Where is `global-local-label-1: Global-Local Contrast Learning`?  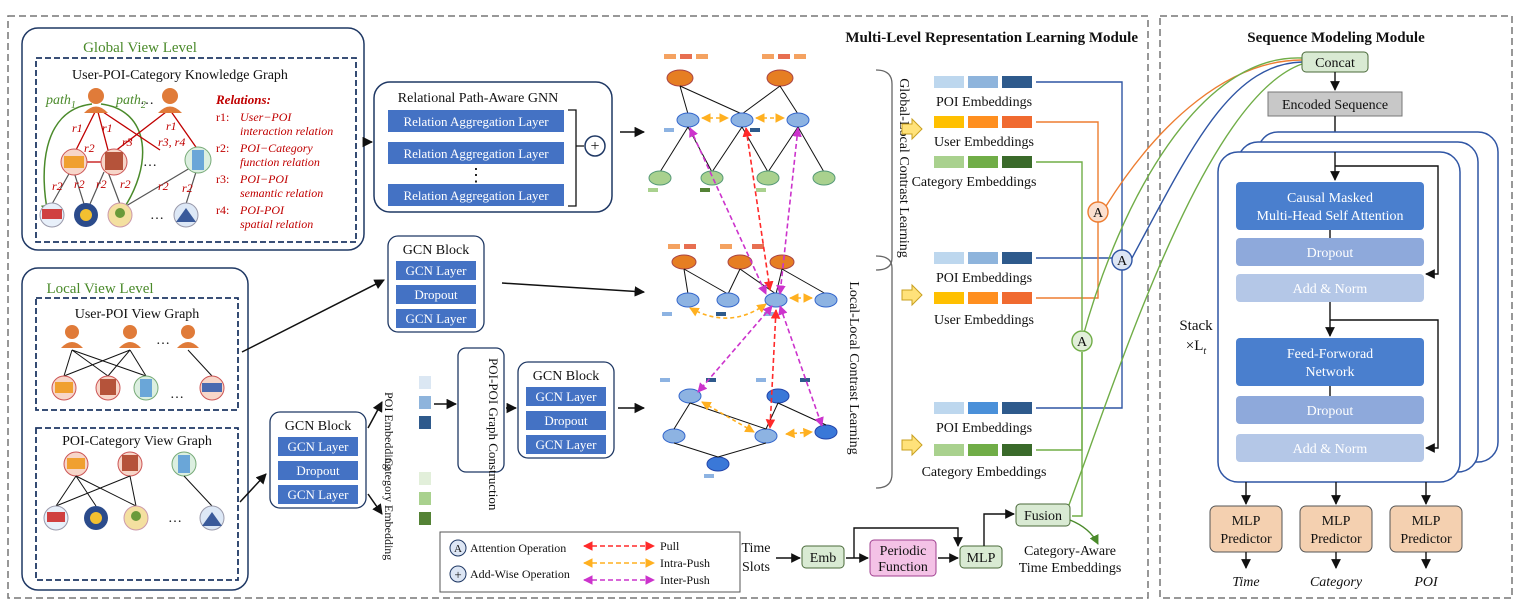
global-local-label-1: Global-Local Contrast Learning is located at coordinates (903, 168).